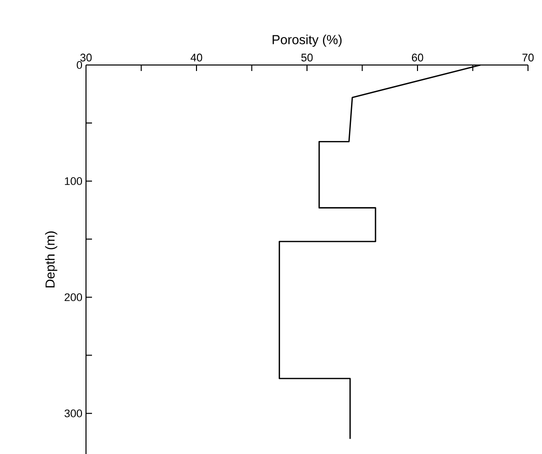 This screenshot has height=454, width=542. Describe the element at coordinates (73, 181) in the screenshot. I see `y-tick-label: 100` at that location.